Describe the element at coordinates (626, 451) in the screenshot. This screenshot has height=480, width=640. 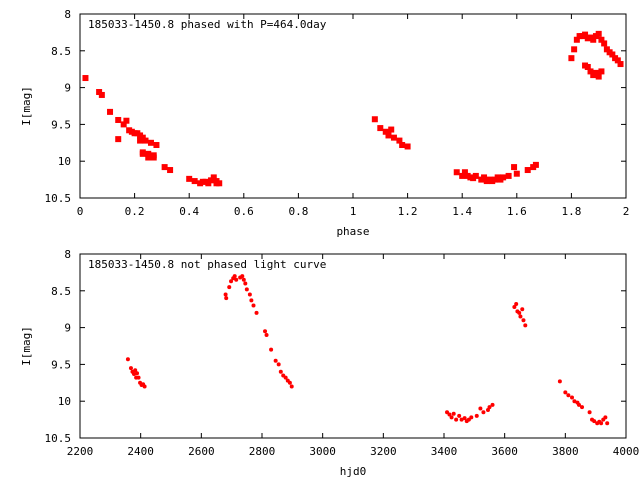
I see `x-tick-label: 4000` at that location.